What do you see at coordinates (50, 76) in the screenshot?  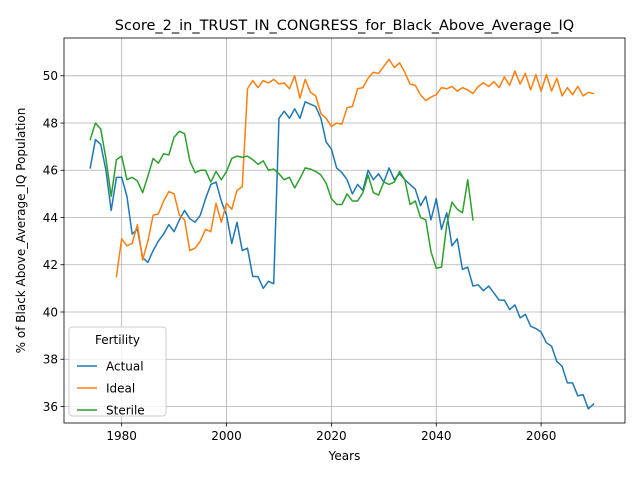 I see `y-tick-label: 50` at bounding box center [50, 76].